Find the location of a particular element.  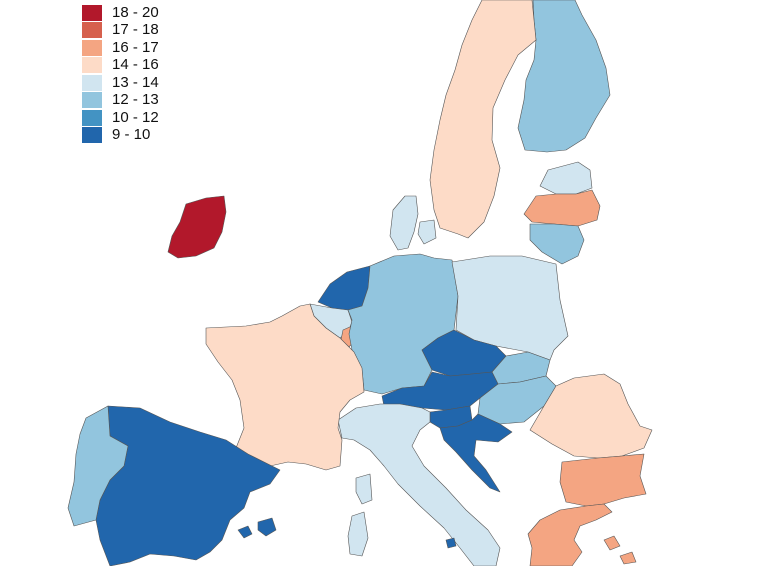

country-portugal is located at coordinates (98, 466).